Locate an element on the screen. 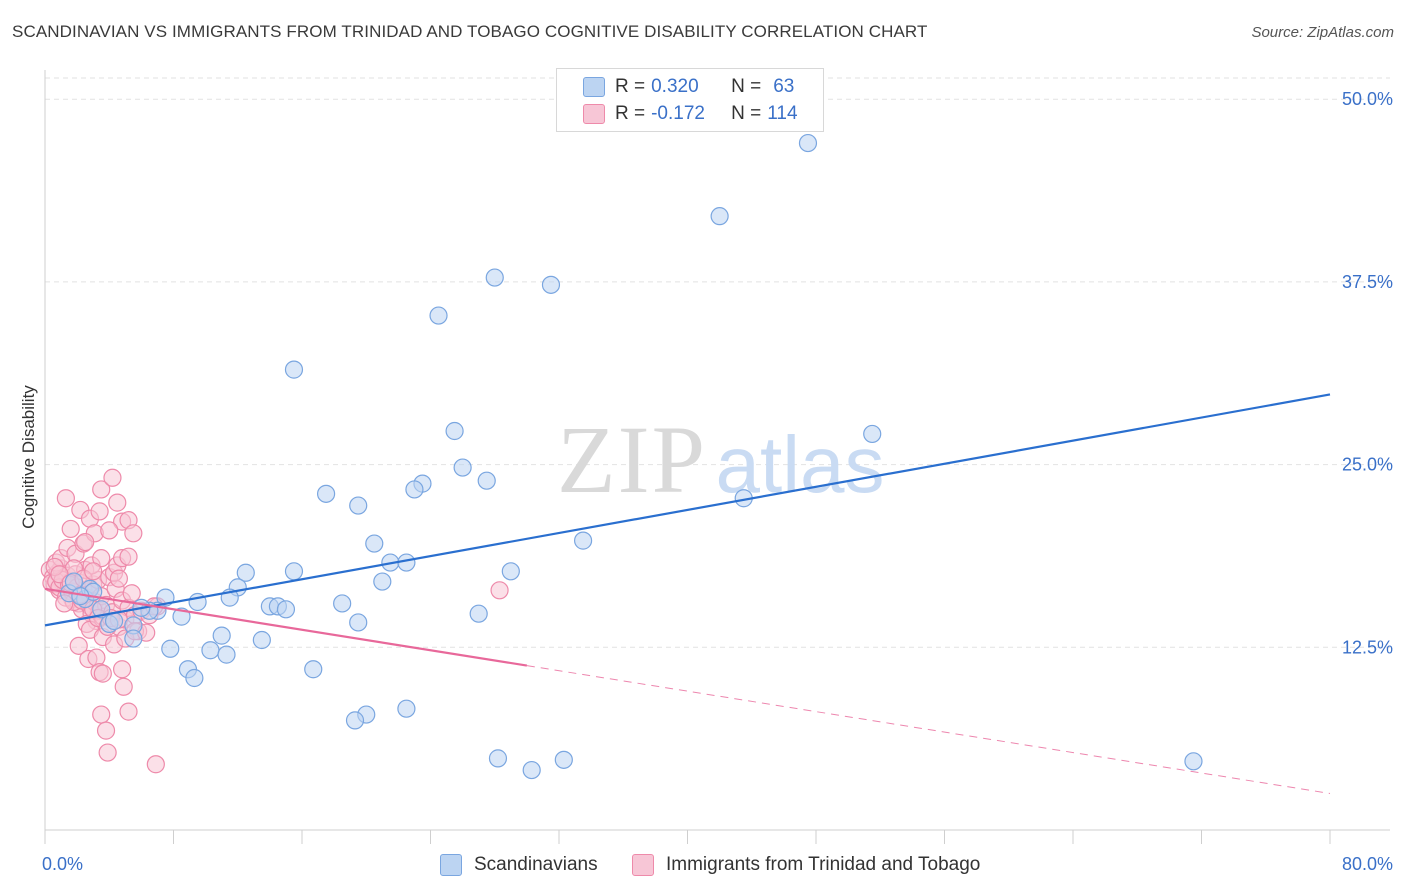 Image resolution: width=1406 pixels, height=892 pixels. y-tick-label: 50.0% is located at coordinates (1367, 99).